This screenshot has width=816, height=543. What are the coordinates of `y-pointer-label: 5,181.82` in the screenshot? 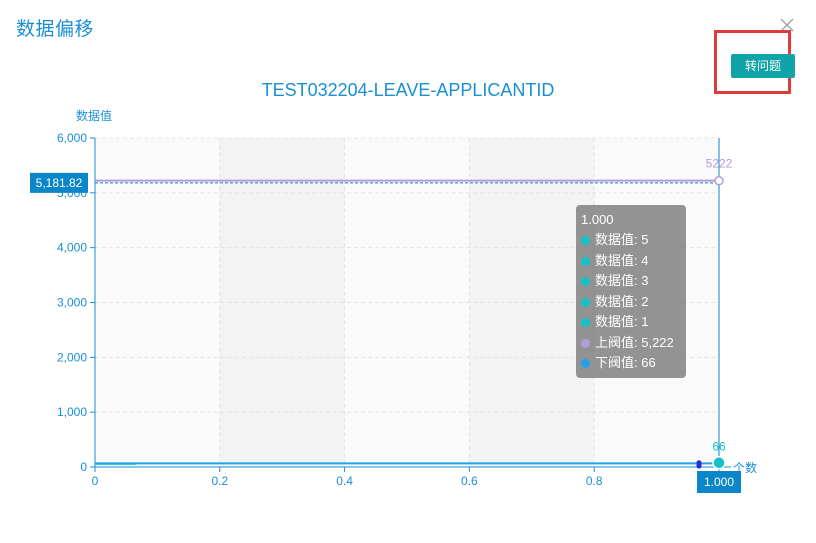 It's located at (59, 183).